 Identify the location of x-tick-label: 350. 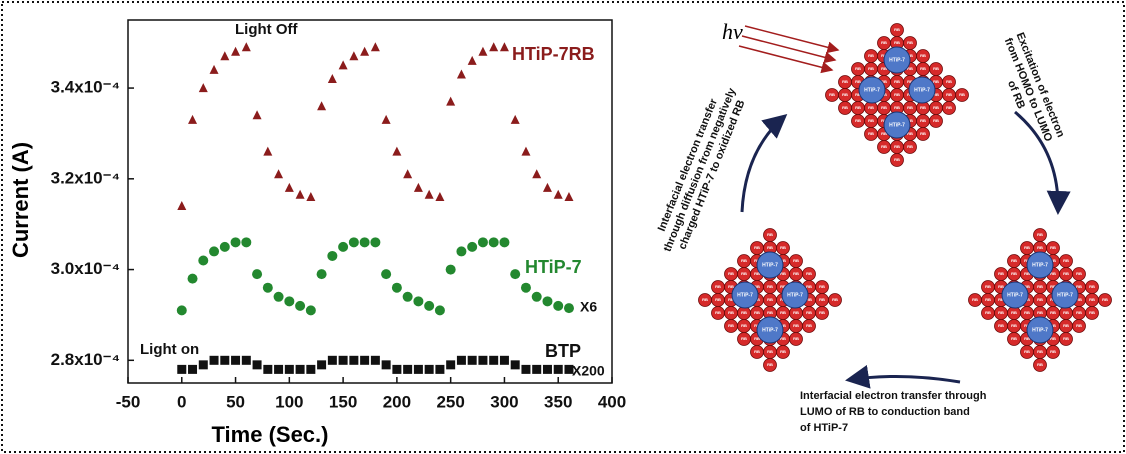
(558, 401).